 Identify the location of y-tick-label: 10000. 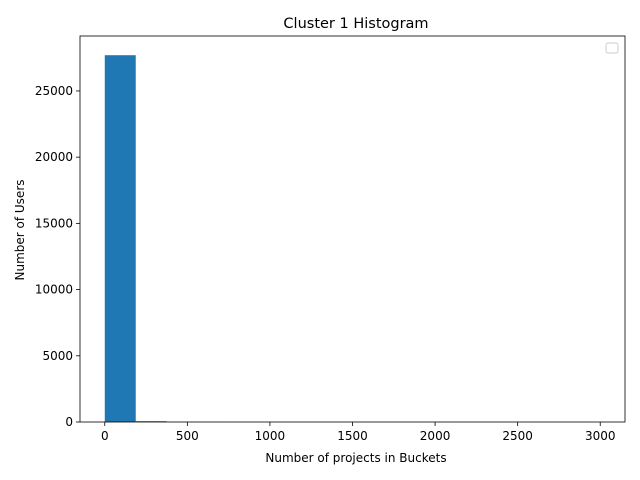
(54, 290).